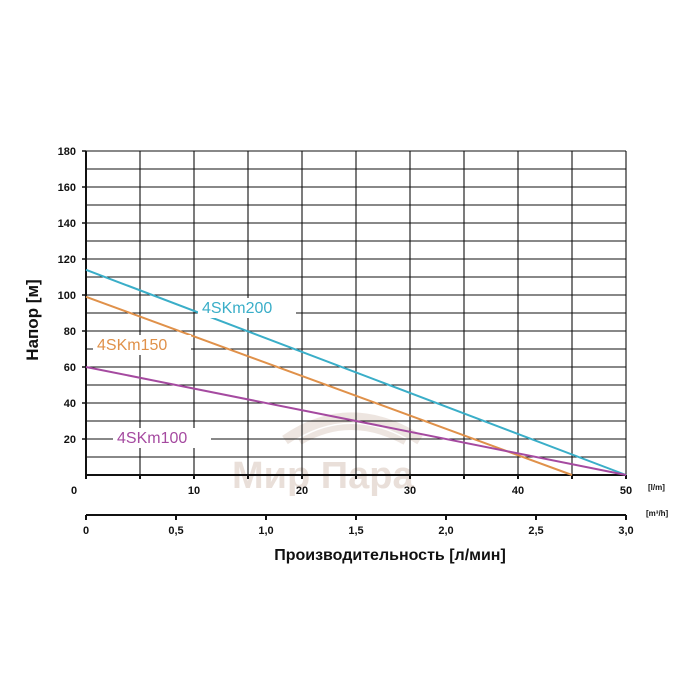 The image size is (700, 700). Describe the element at coordinates (67, 152) in the screenshot. I see `y-tick-label: 180` at that location.